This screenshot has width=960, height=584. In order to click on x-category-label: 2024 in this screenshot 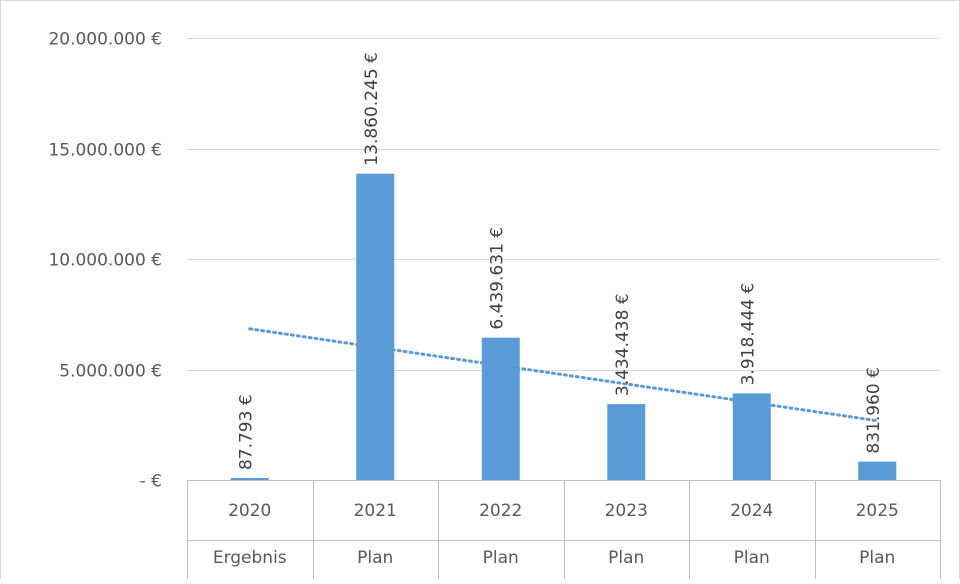, I will do `click(751, 511)`.